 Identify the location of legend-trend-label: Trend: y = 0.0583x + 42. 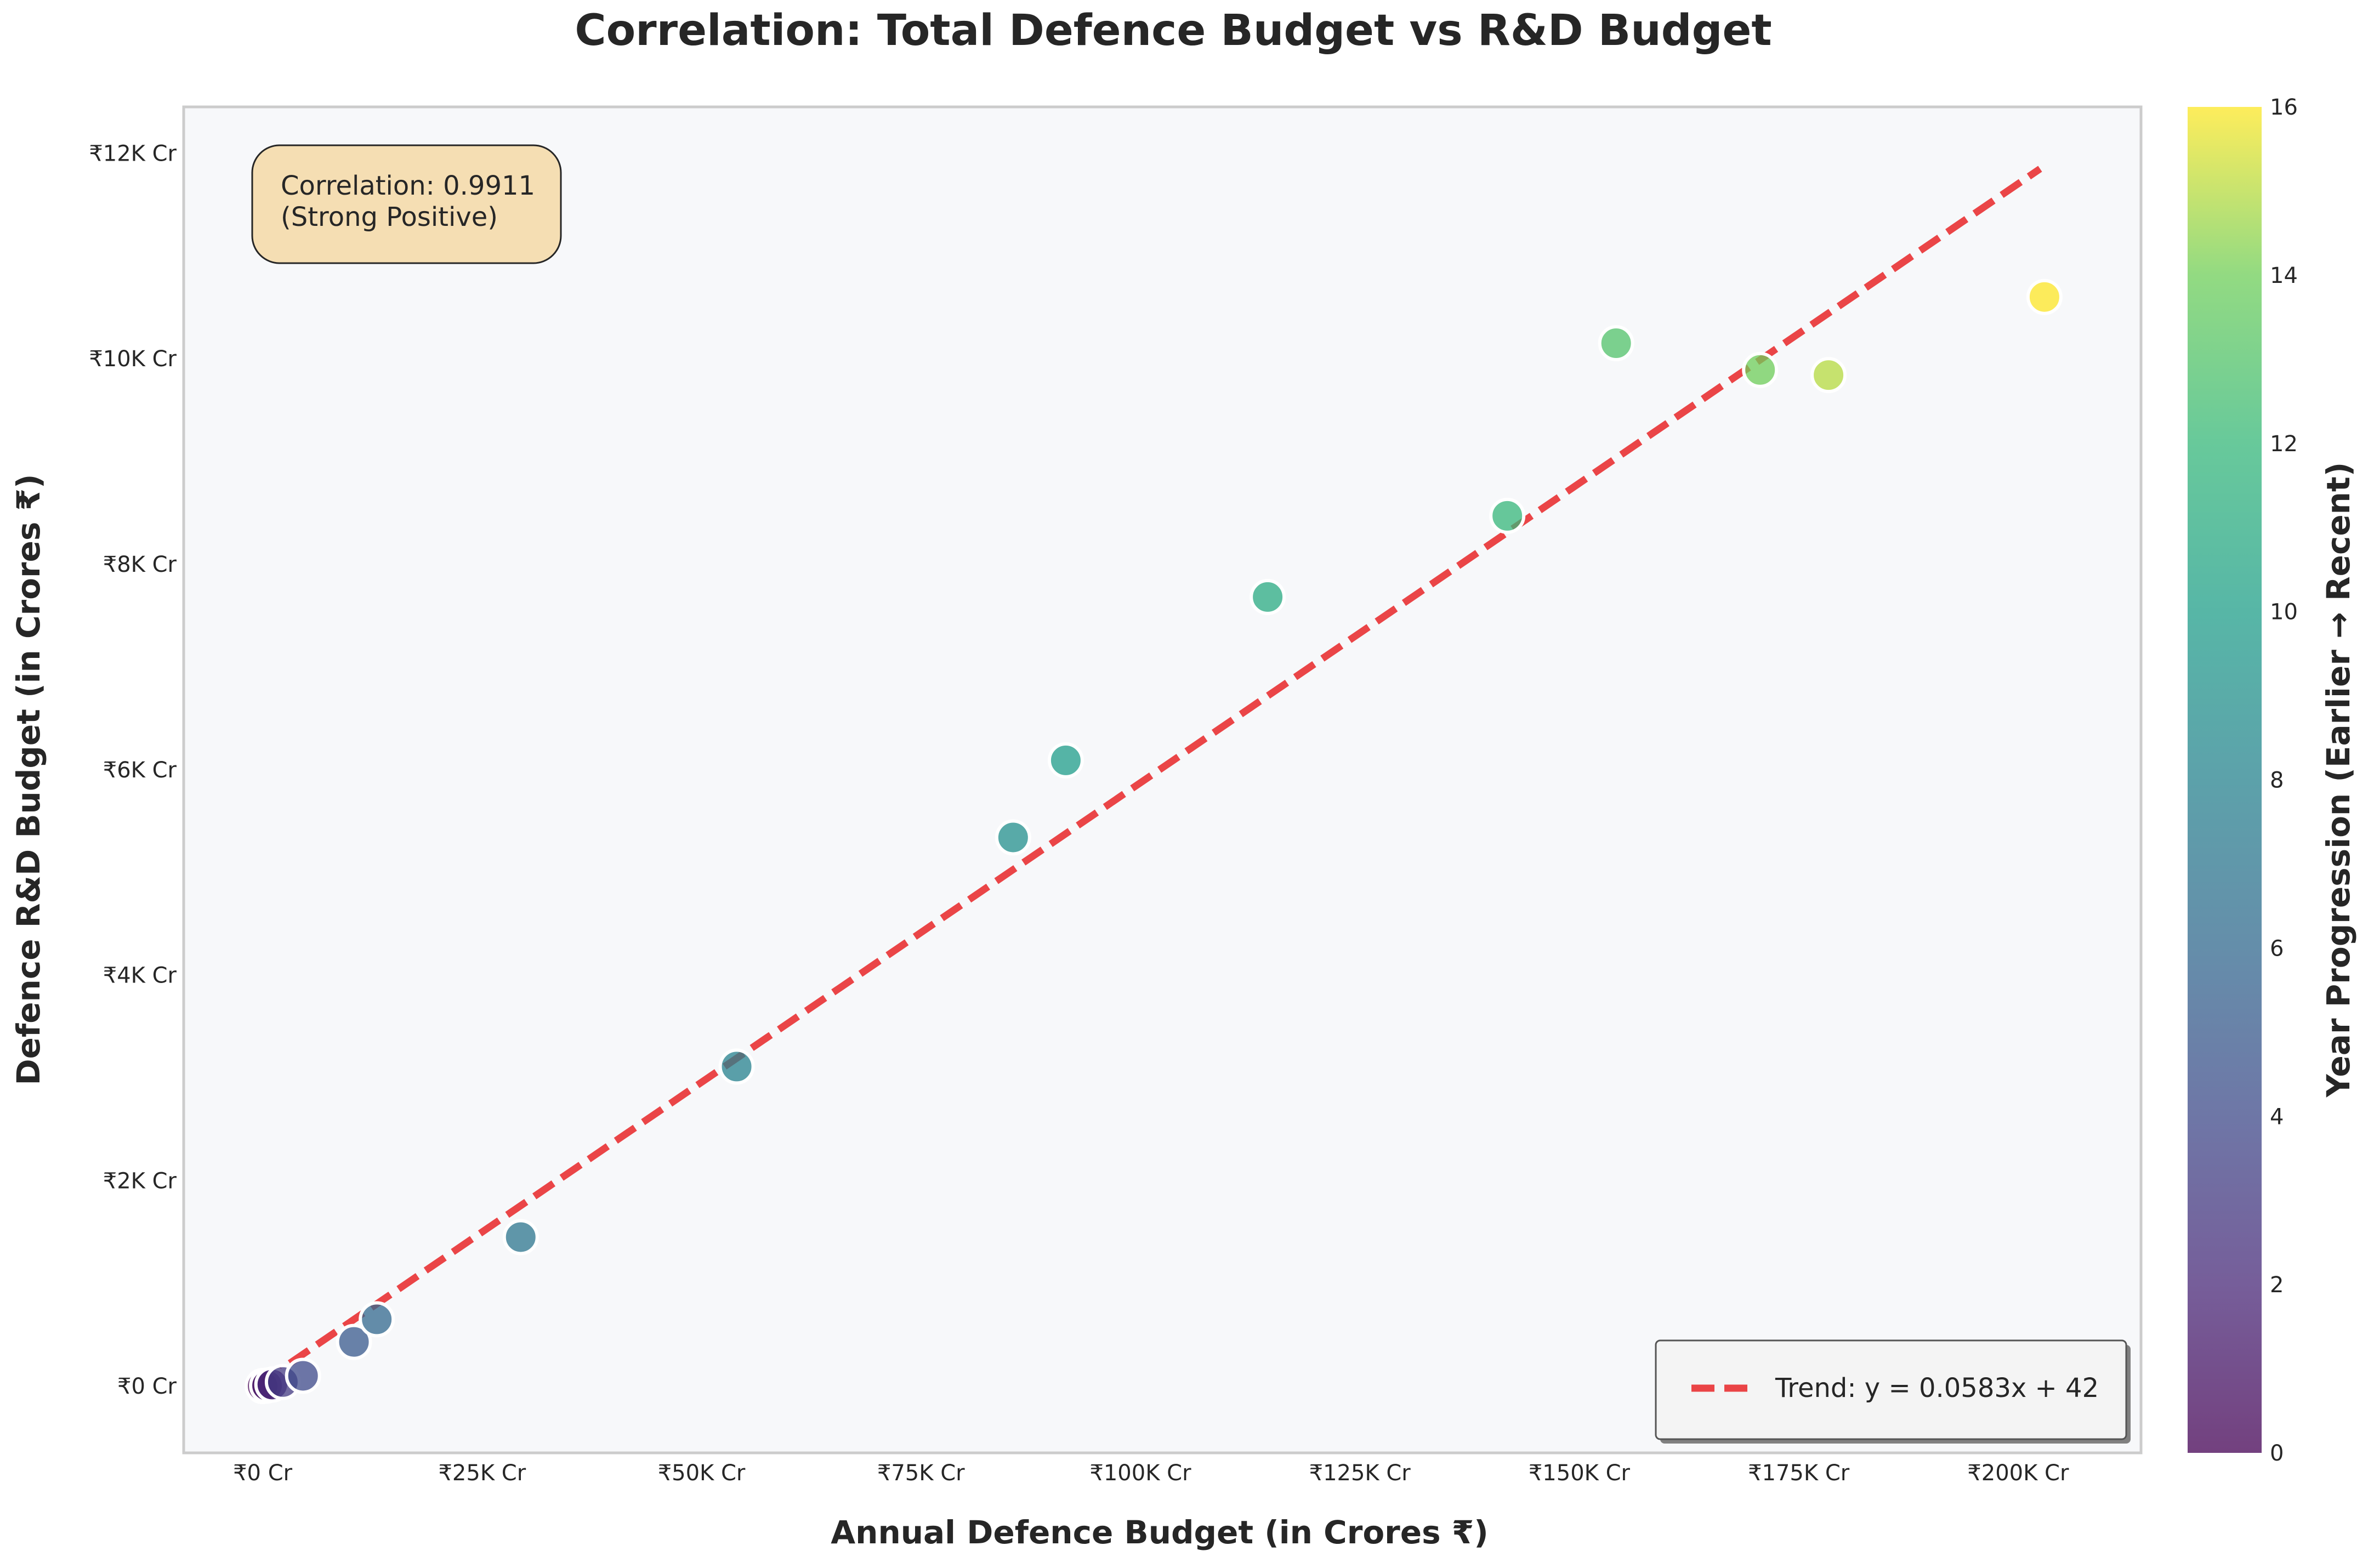
(1937, 1388).